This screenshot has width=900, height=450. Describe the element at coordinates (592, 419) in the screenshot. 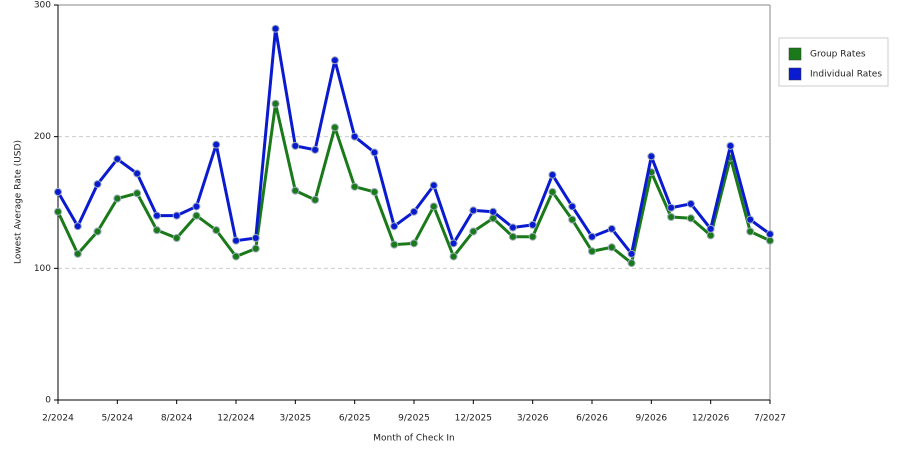

I see `x-tick-label: 6/2026` at that location.